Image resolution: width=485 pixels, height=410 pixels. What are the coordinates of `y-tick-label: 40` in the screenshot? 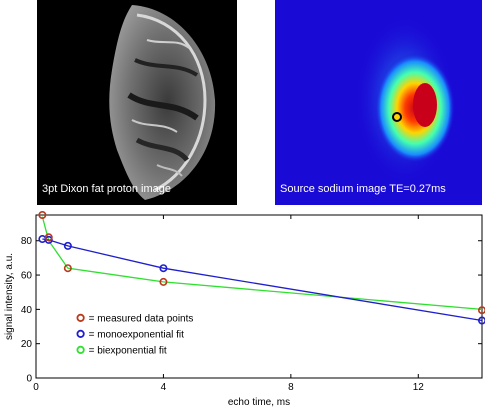 It's located at (27, 310).